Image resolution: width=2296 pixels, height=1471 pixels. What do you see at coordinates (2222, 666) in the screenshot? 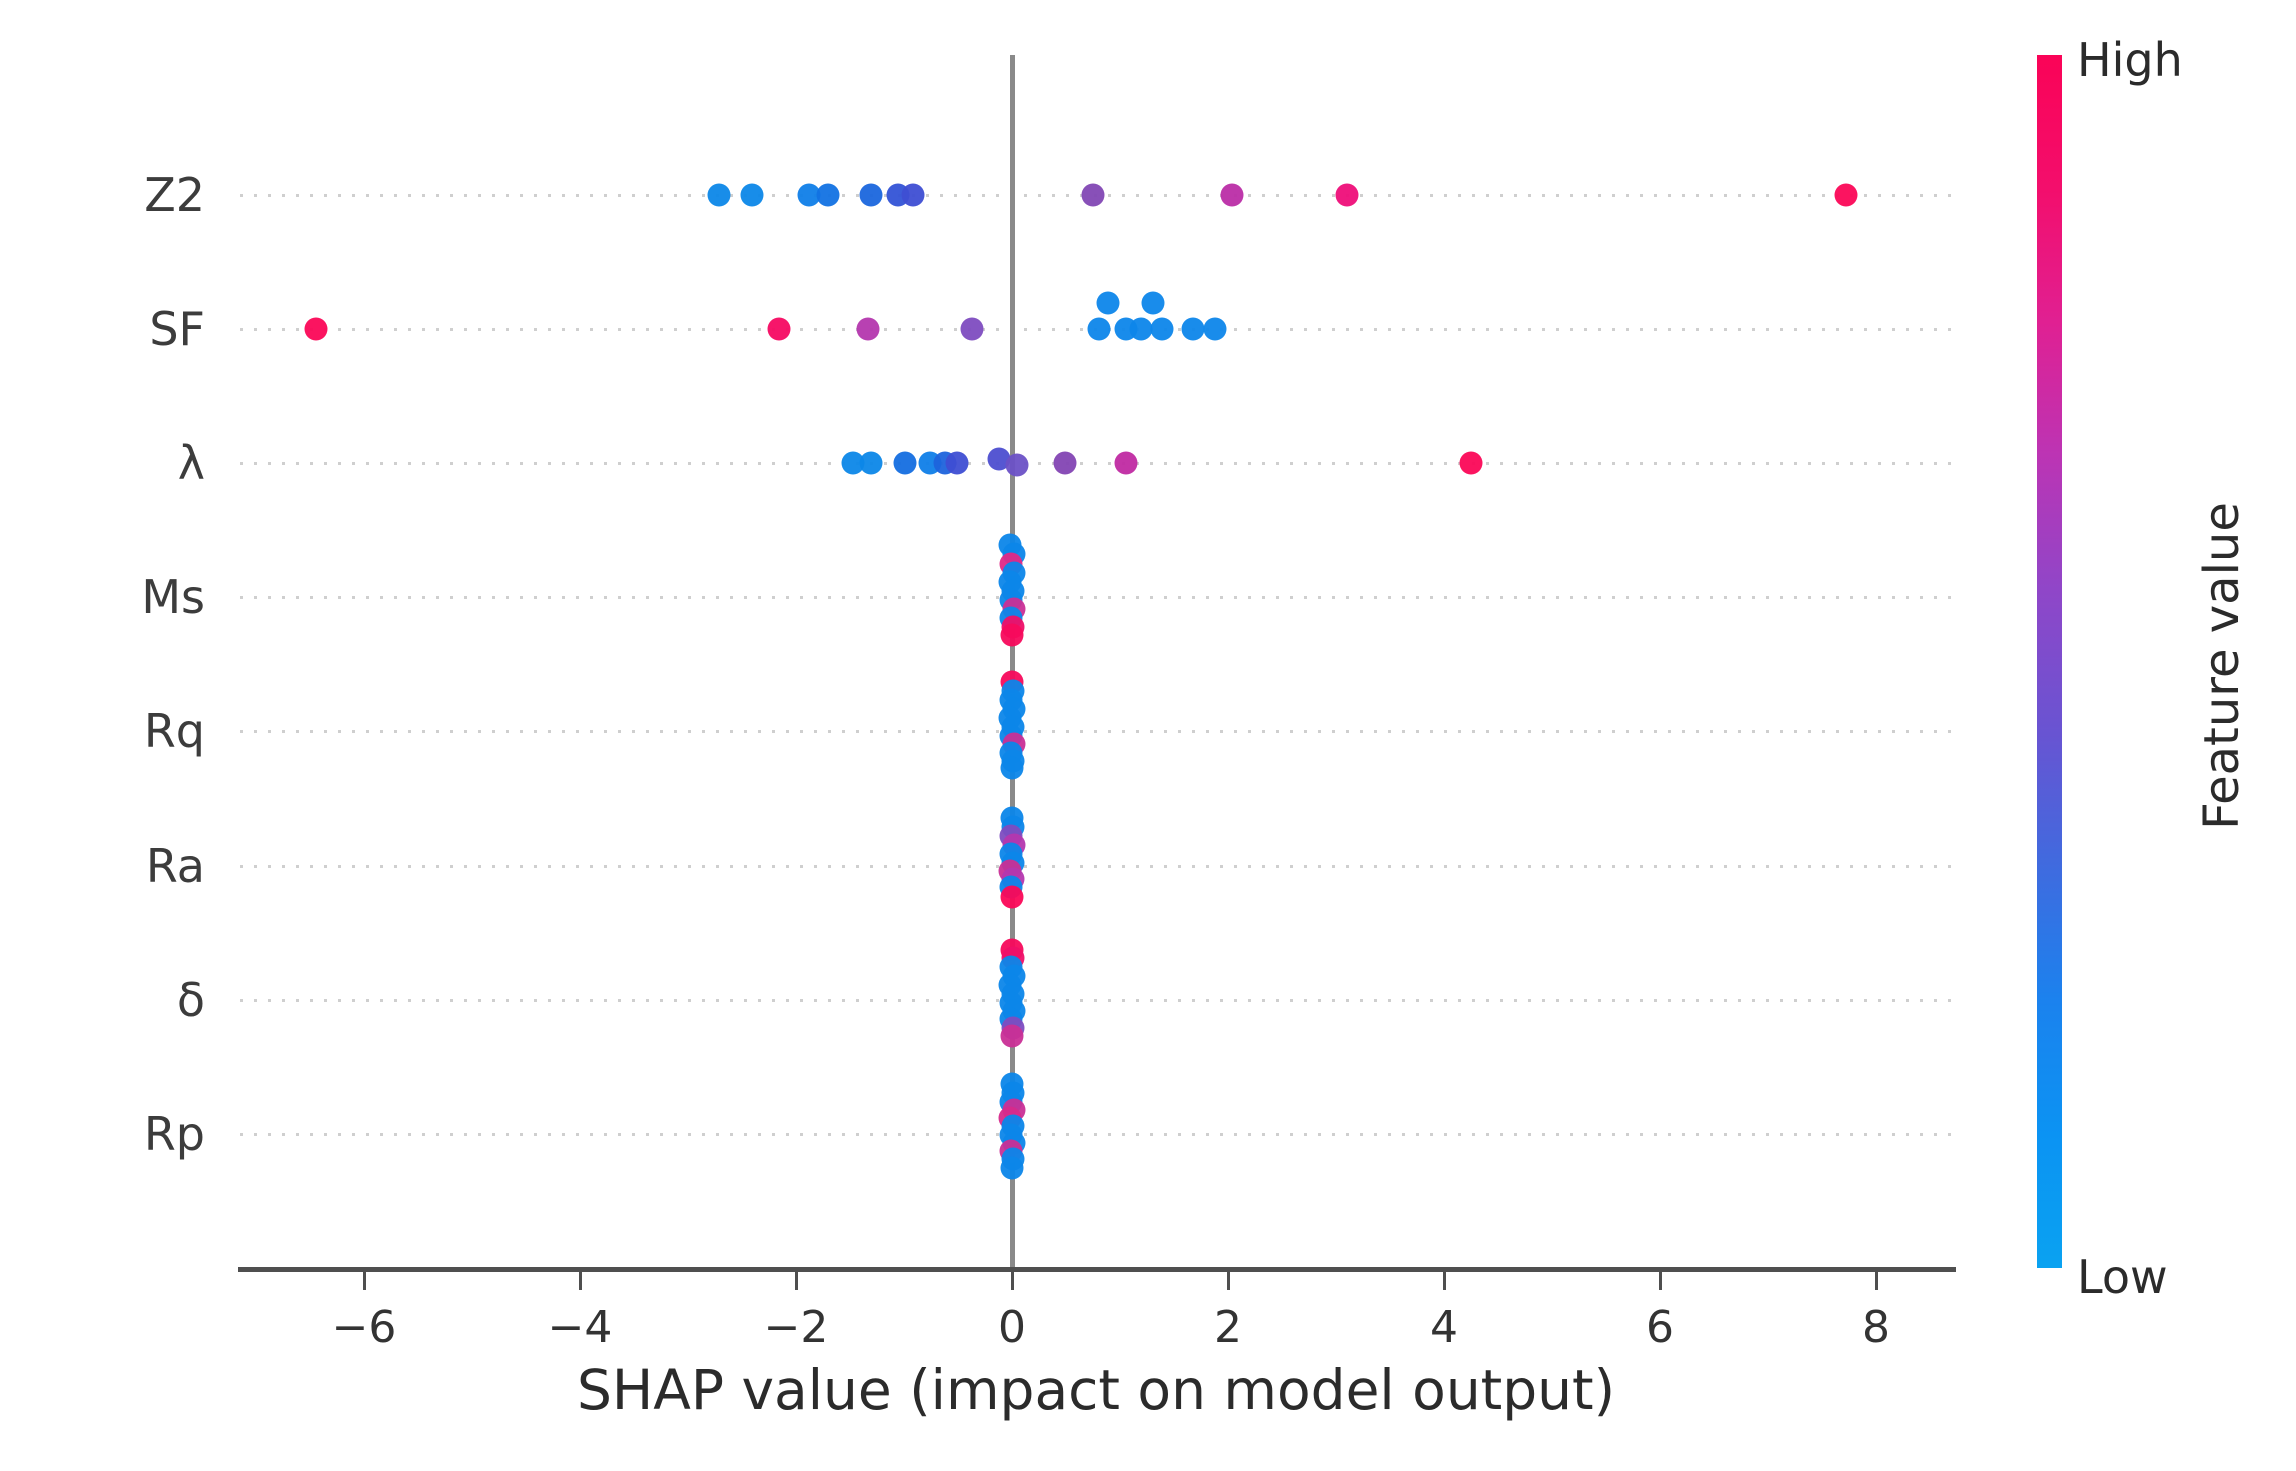
I see `colorbar-title: Feature value` at bounding box center [2222, 666].